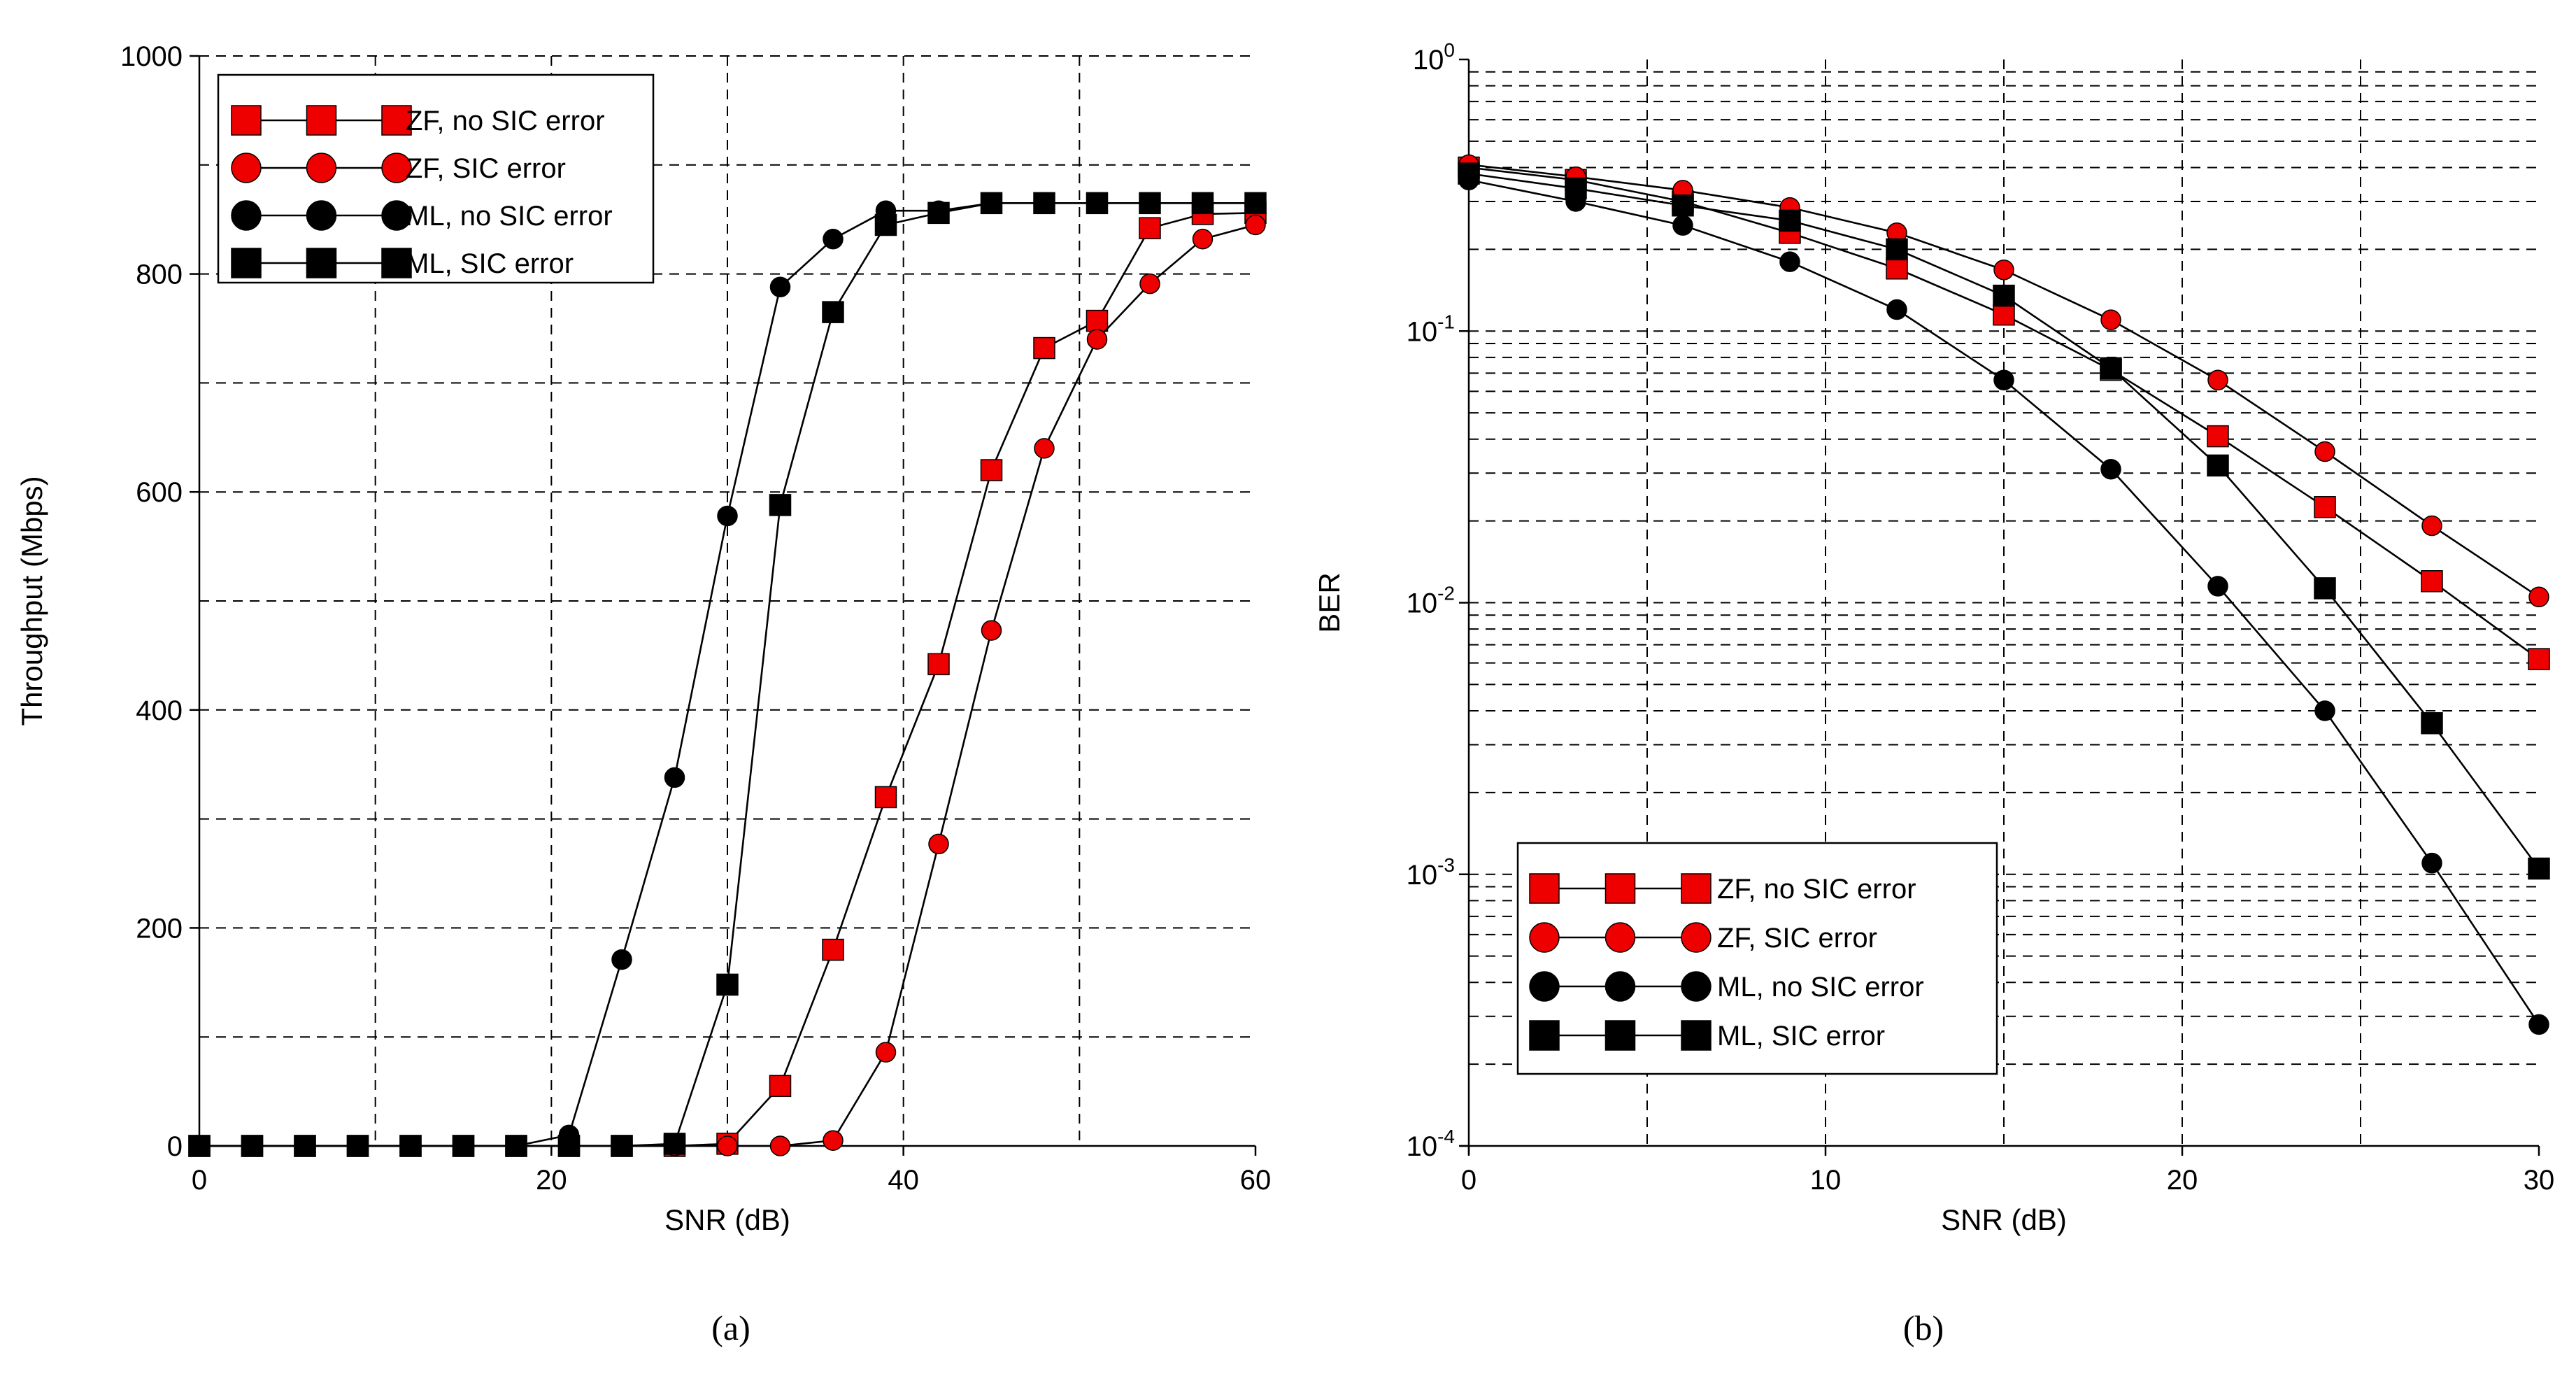 This screenshot has width=2576, height=1388. Describe the element at coordinates (486, 168) in the screenshot. I see `legend-label: ZF, SIC error` at that location.